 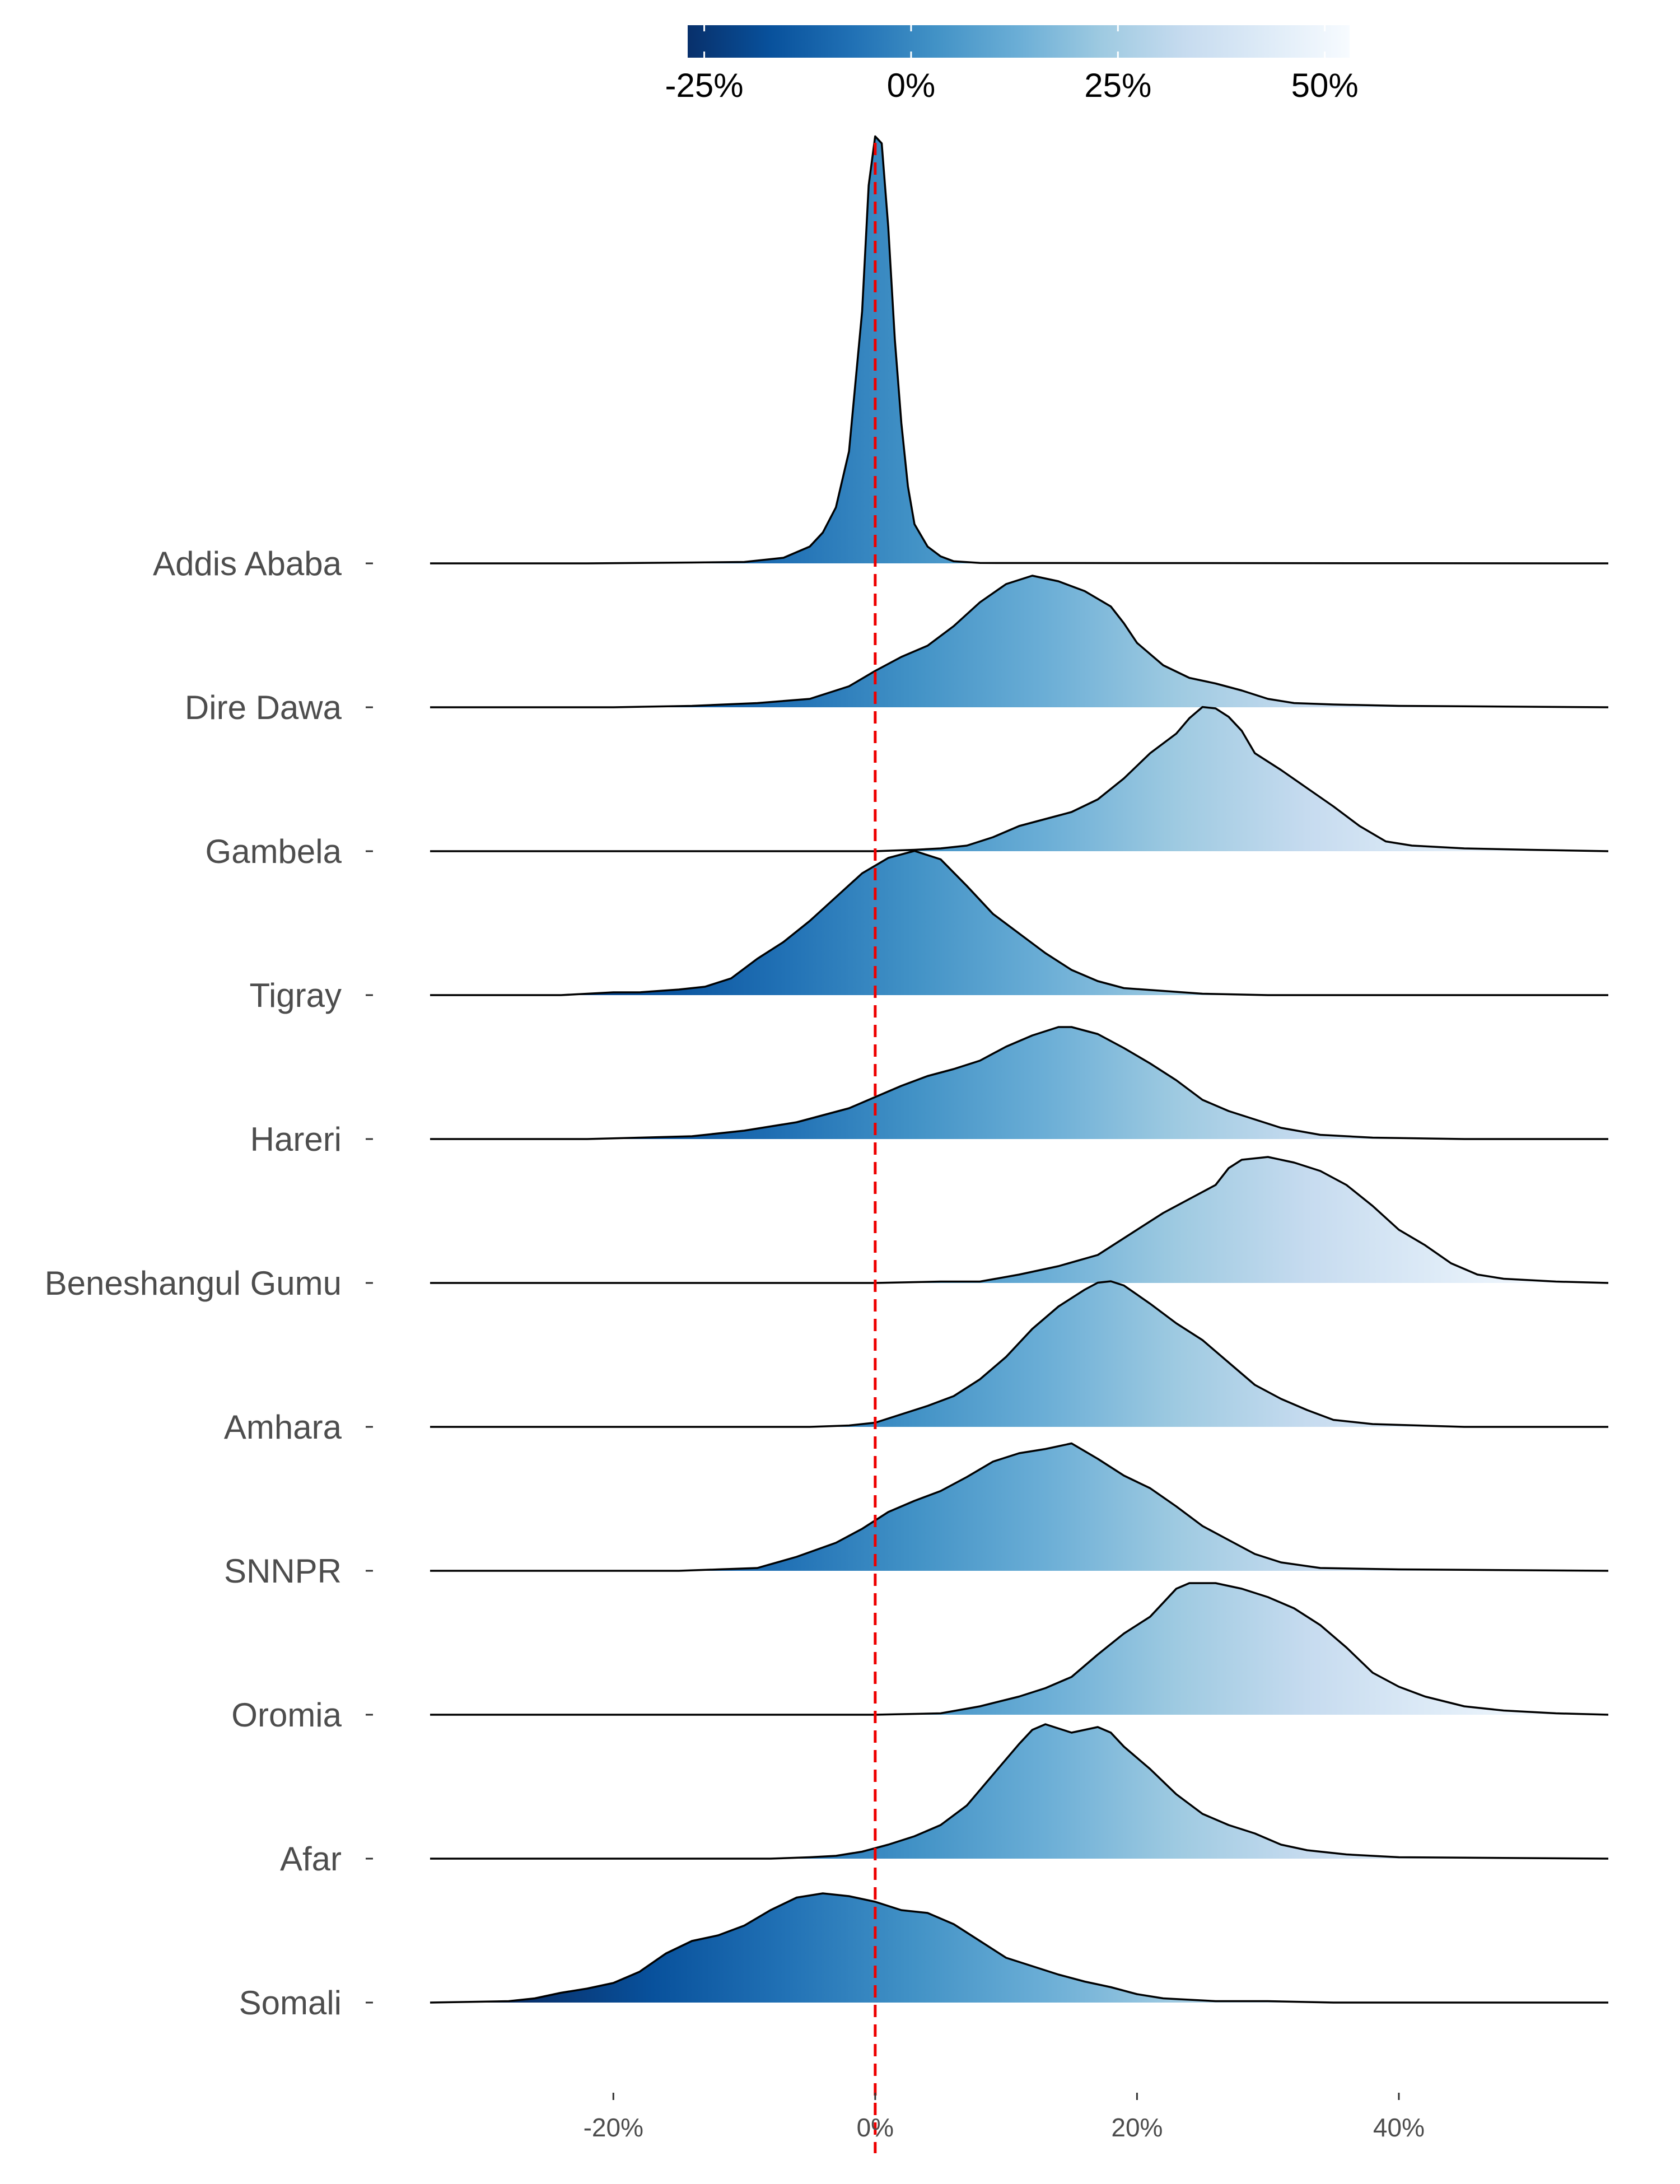 I want to click on x-tick-label: 20%, so click(x=1137, y=2128).